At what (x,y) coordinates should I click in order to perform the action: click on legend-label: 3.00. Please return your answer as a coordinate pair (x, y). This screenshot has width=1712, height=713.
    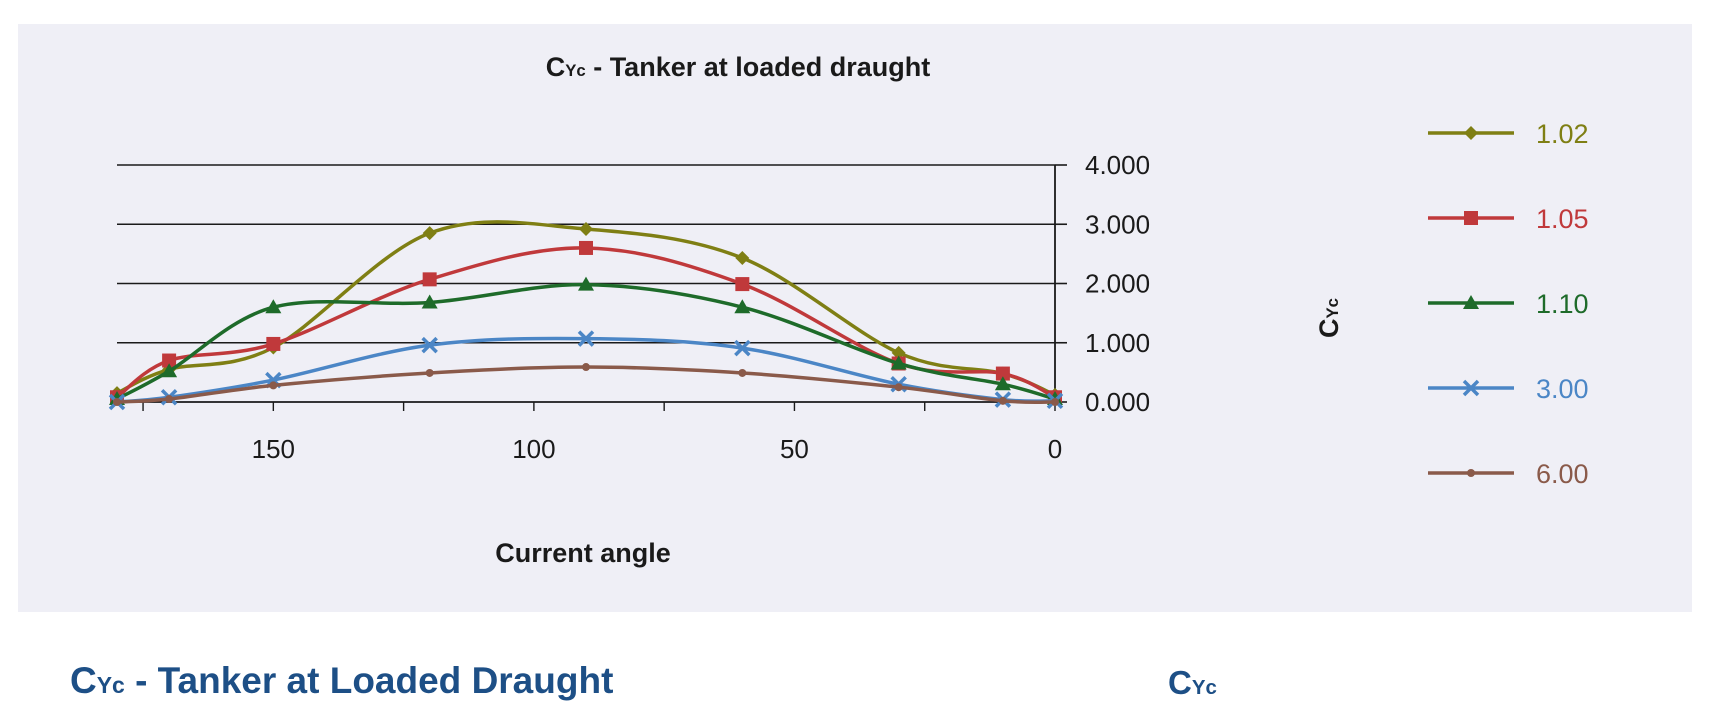
    Looking at the image, I should click on (1562, 389).